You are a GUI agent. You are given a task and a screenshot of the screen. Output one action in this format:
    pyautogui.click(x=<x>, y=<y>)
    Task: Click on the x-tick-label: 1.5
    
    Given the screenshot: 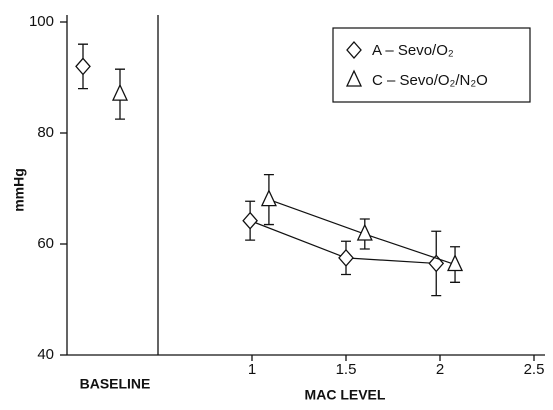 What is the action you would take?
    pyautogui.click(x=346, y=369)
    